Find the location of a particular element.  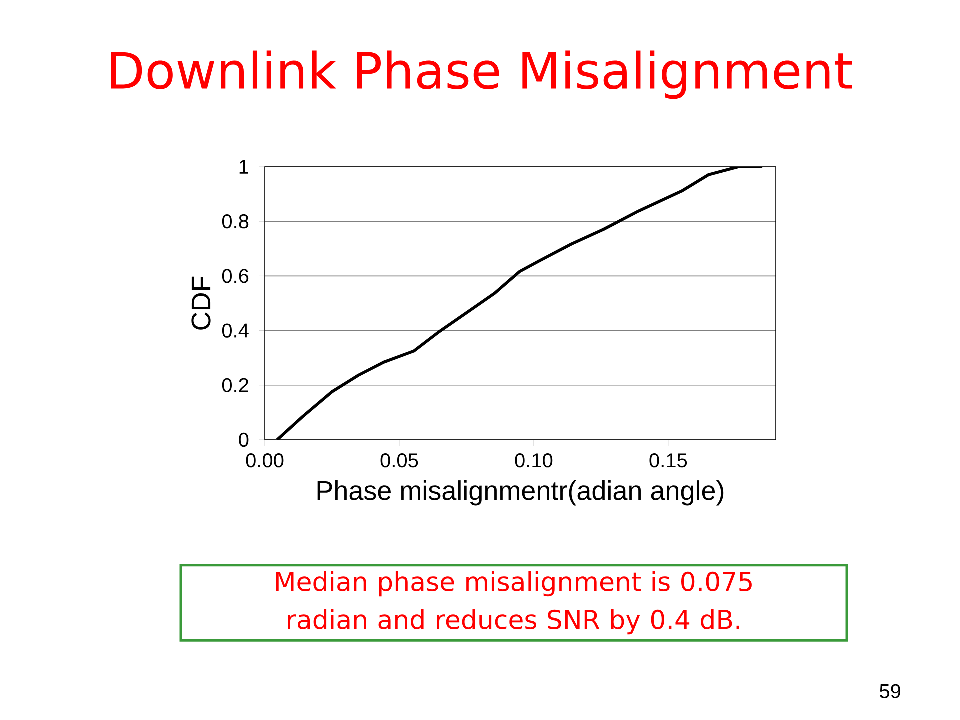

x-tick-label: 0.10 is located at coordinates (534, 461).